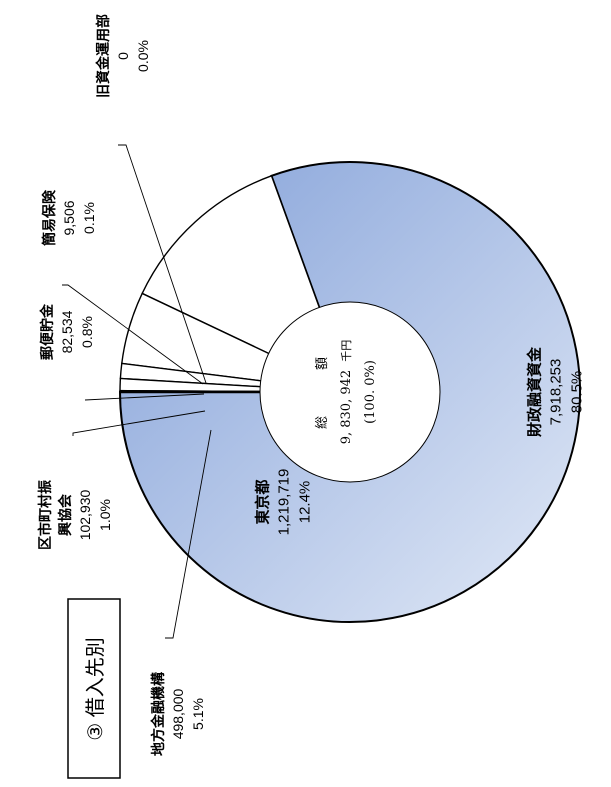 The height and width of the screenshot is (787, 611). I want to click on slice-label-0: 財政融資資金 7,918,253 80.5%, so click(555, 392).